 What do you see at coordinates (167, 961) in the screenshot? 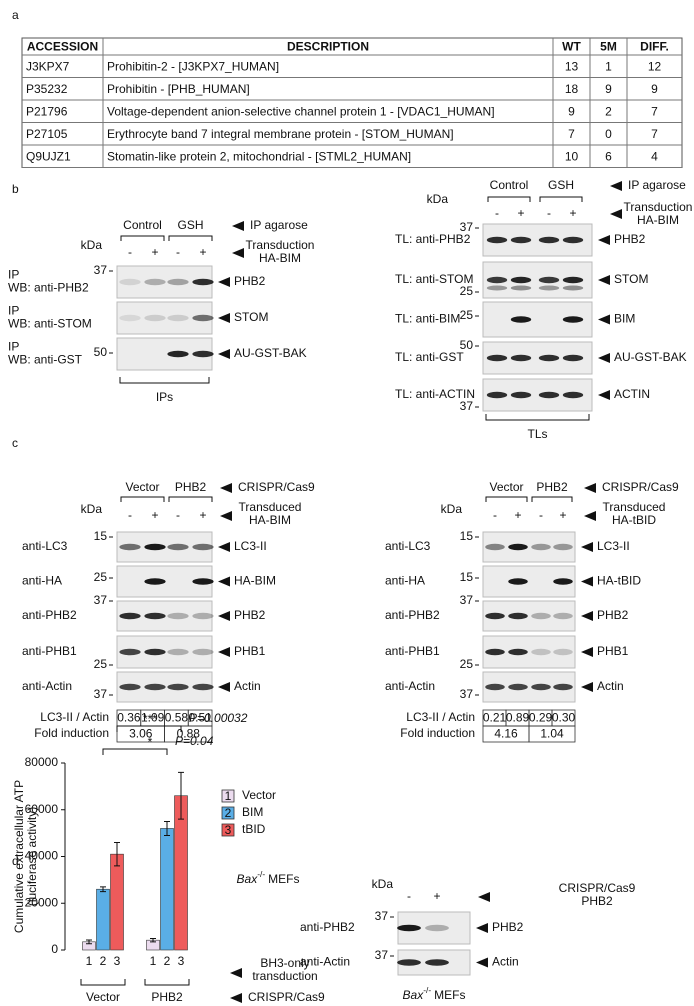
I see `x-tick-label: 2` at bounding box center [167, 961].